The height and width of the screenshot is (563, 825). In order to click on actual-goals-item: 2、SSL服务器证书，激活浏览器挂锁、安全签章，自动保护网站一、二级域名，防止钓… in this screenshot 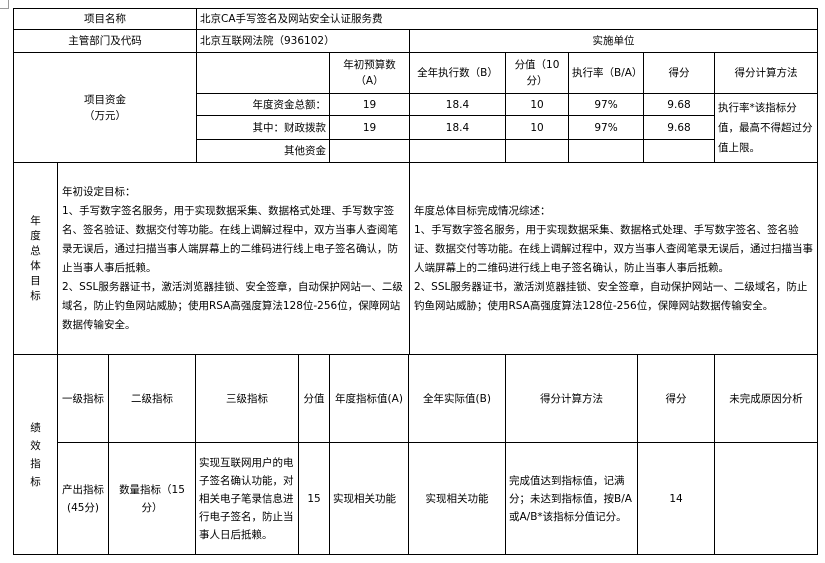, I will do `click(611, 296)`.